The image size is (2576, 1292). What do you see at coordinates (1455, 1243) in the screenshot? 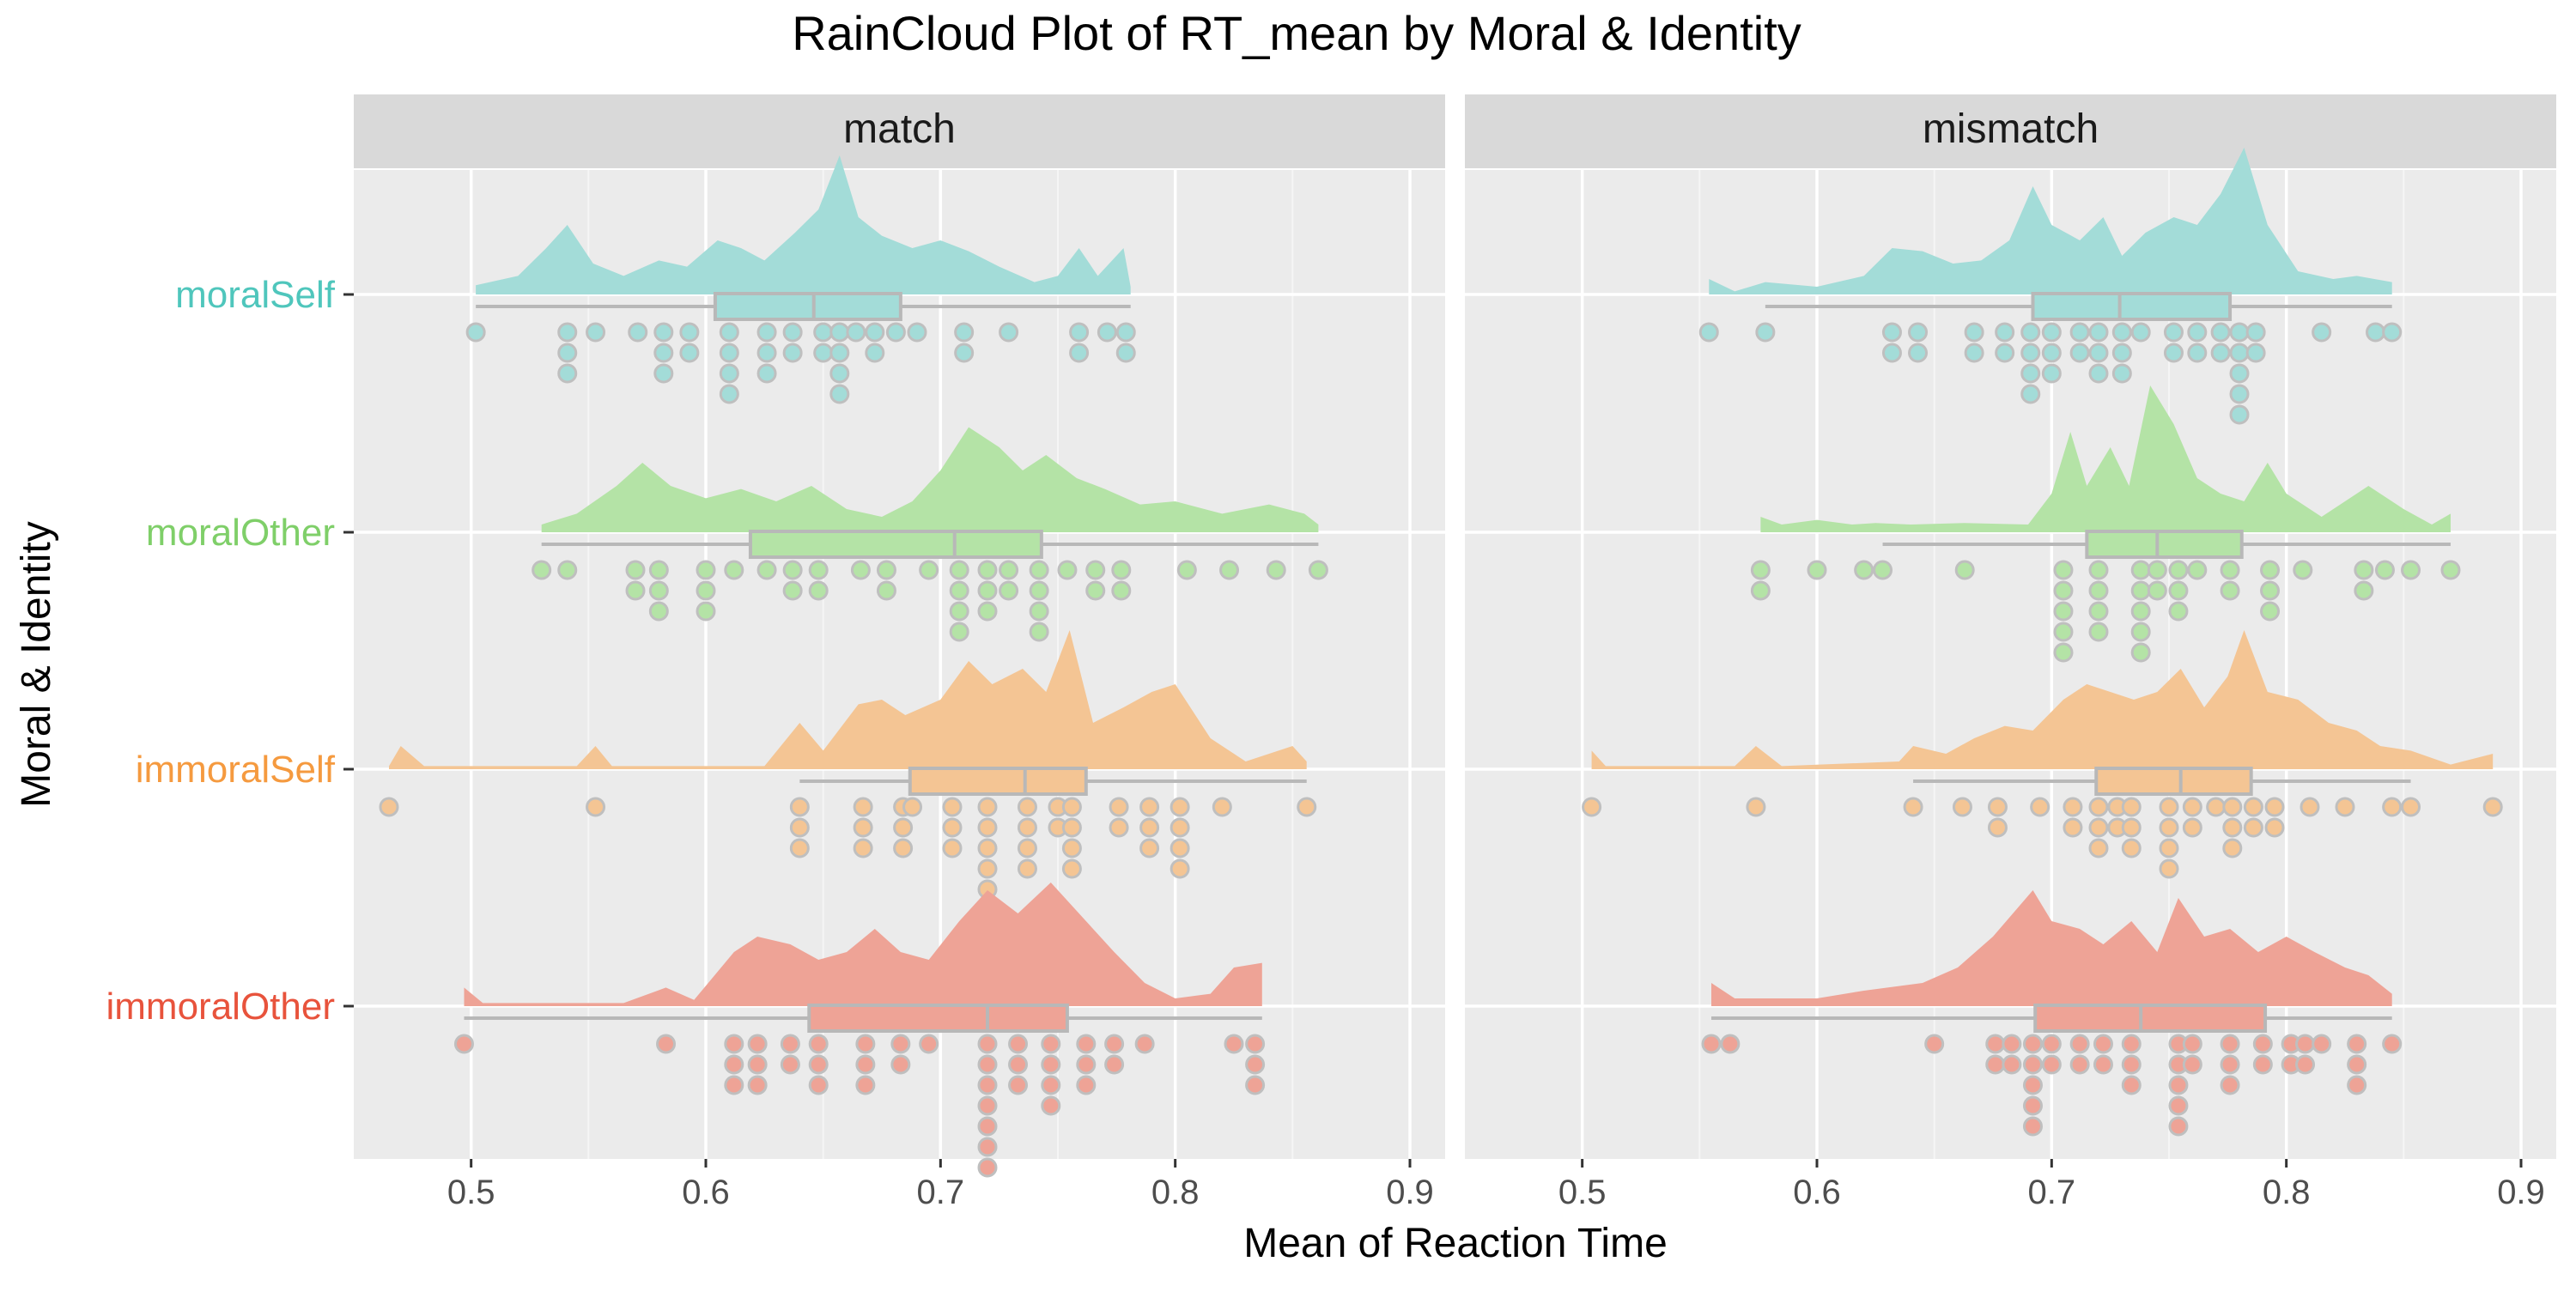
I see `x-axis-title: Mean of Reaction Time` at bounding box center [1455, 1243].